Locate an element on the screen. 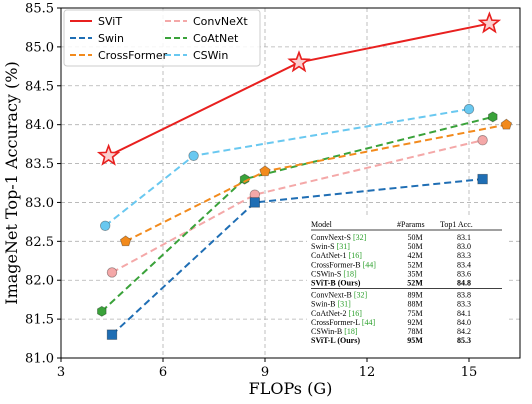 Image resolution: width=532 pixels, height=404 pixels. table-cell-acc: 83.6 is located at coordinates (464, 273).